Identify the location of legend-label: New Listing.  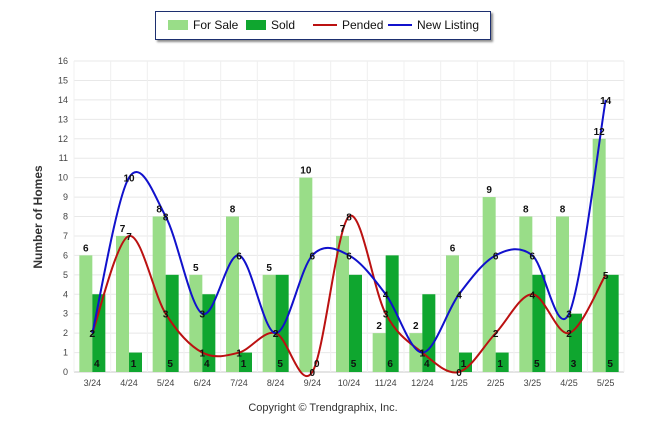
(448, 25).